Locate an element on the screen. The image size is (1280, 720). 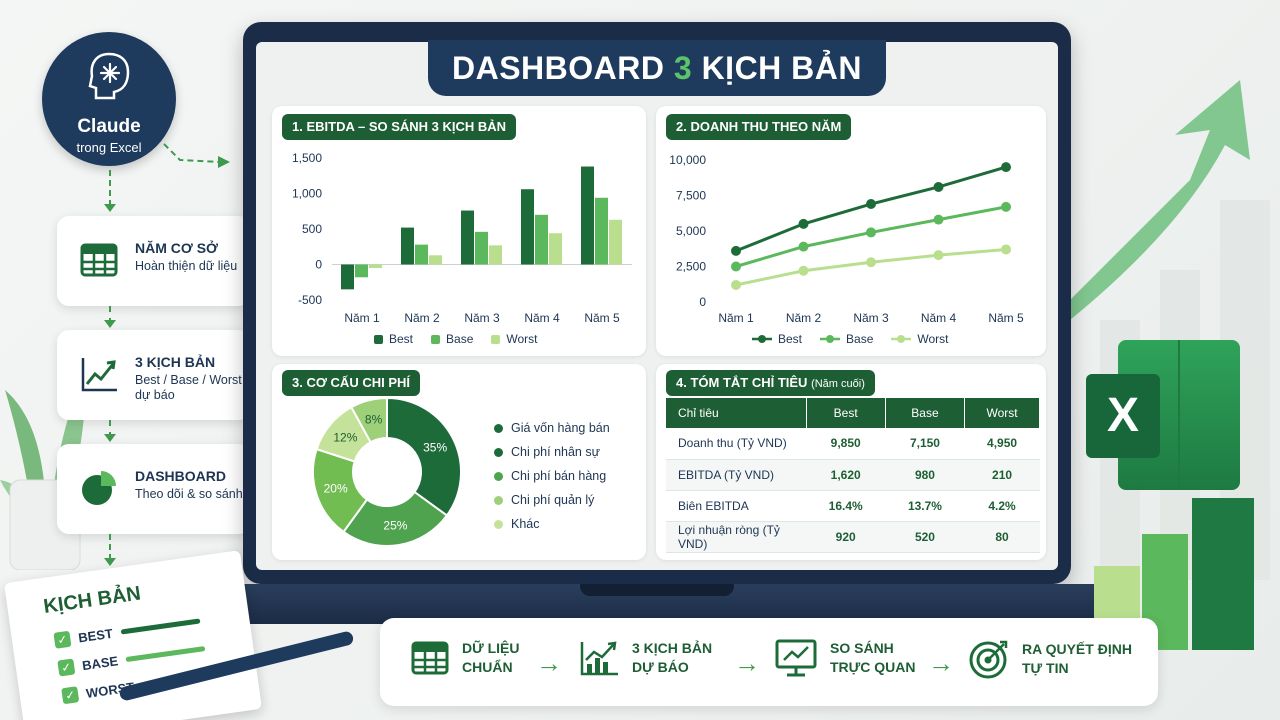
table-cell: 13.7% is located at coordinates (925, 506).